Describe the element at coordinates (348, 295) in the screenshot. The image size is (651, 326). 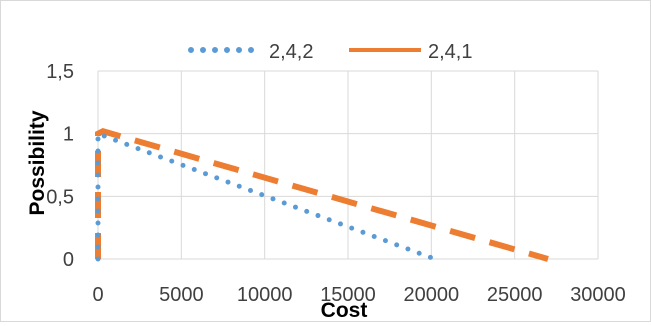
I see `x-tick-label: 15000` at that location.